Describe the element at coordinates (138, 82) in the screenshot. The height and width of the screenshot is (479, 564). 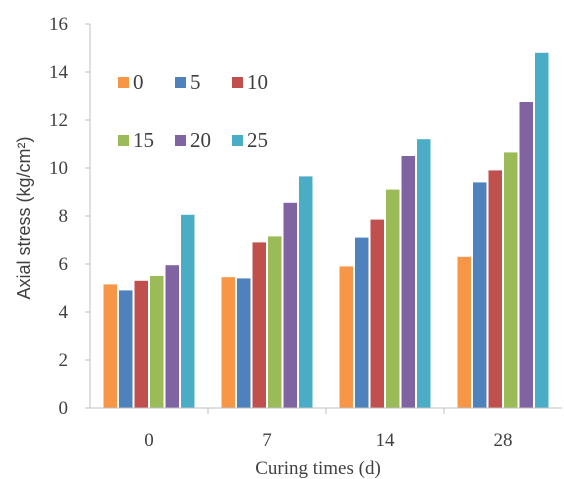
I see `legend-label: 0` at that location.